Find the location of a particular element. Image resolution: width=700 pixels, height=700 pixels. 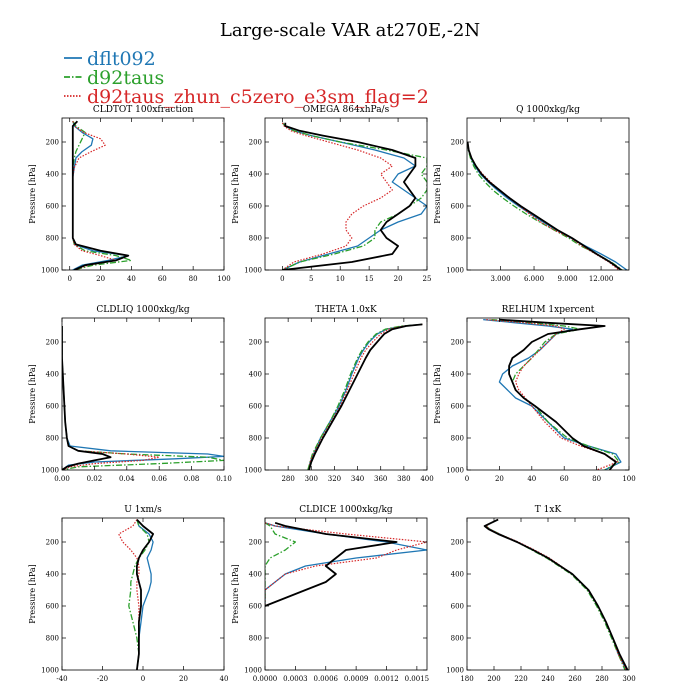

x-tick-label: 12.000 is located at coordinates (601, 279).